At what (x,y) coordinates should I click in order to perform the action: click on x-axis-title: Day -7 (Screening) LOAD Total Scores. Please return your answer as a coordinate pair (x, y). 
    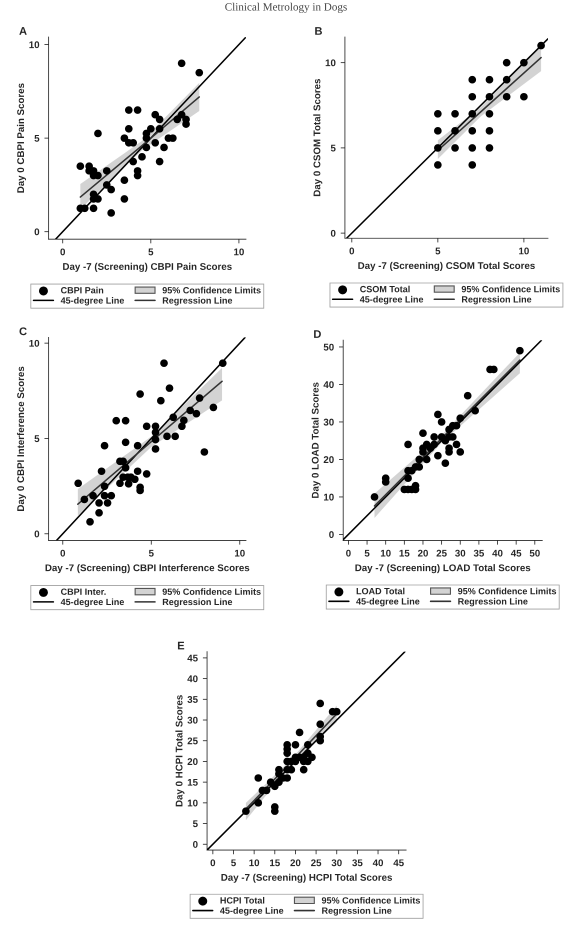
    Looking at the image, I should click on (442, 569).